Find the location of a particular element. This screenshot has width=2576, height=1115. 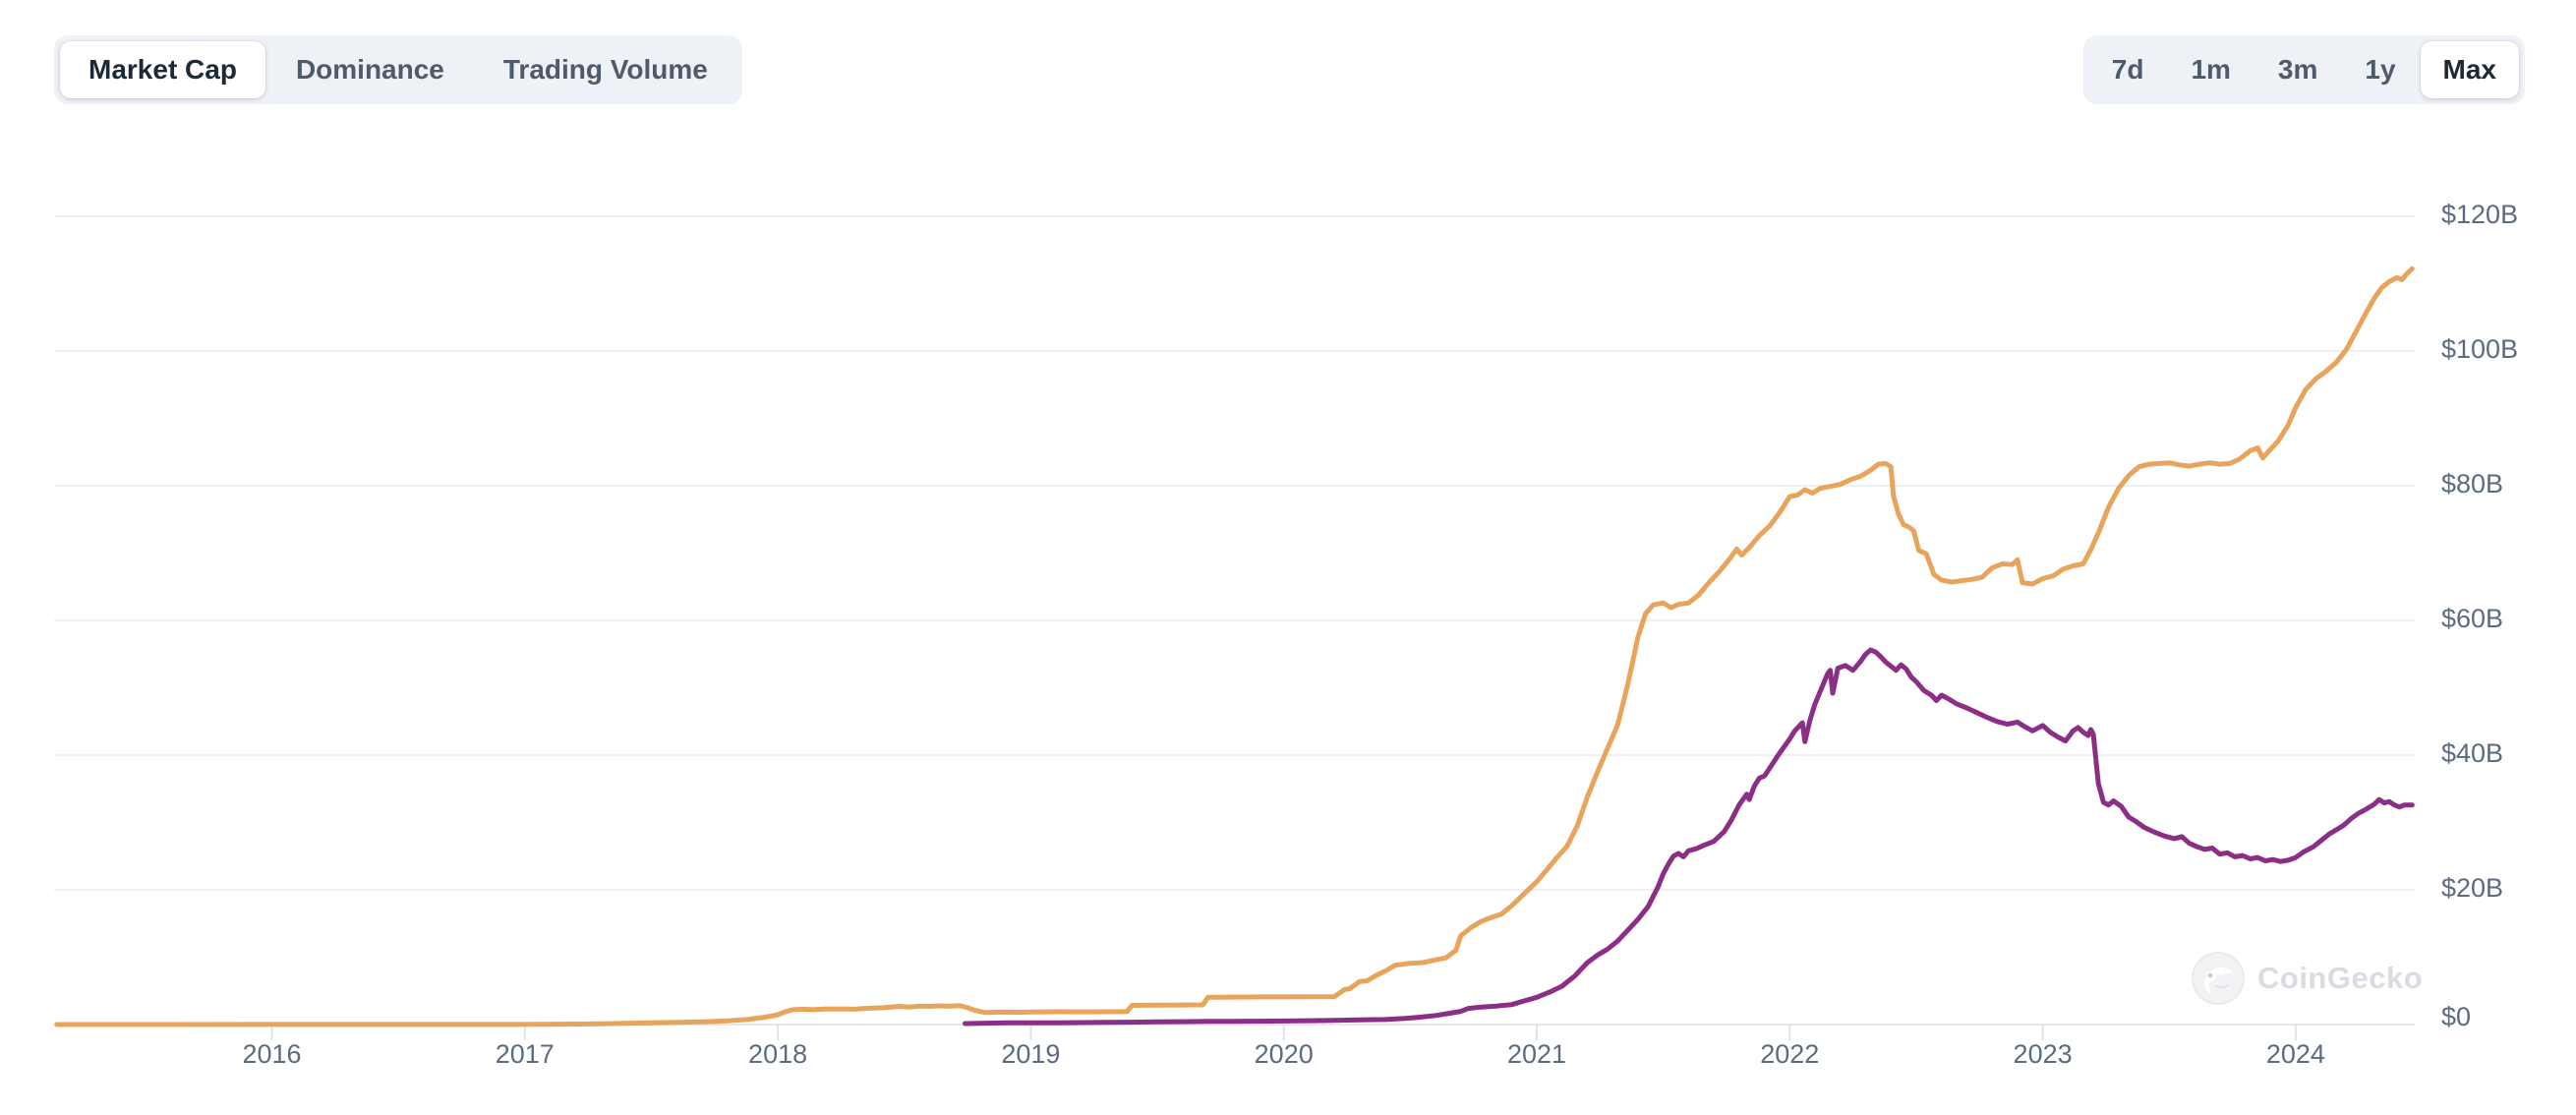

time-range-group: 7d 1m 3m 1y Max is located at coordinates (2303, 70).